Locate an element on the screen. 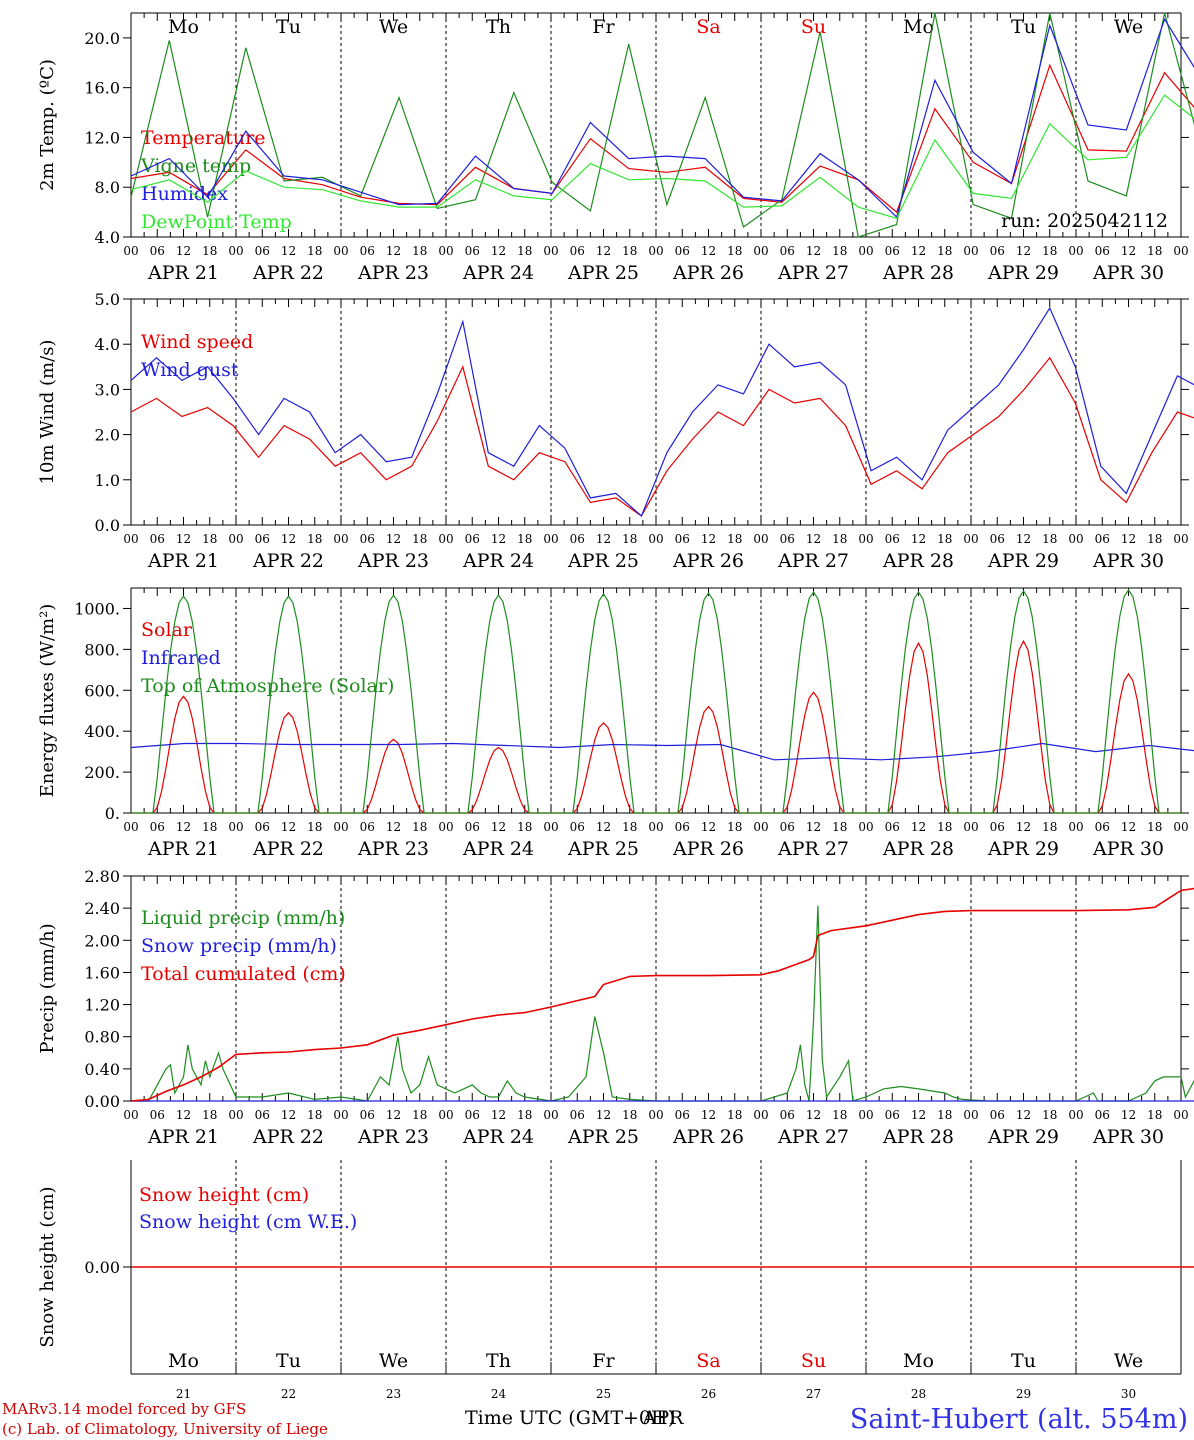 The height and width of the screenshot is (1440, 1194). y-tick-label: 4.0 is located at coordinates (107, 237).